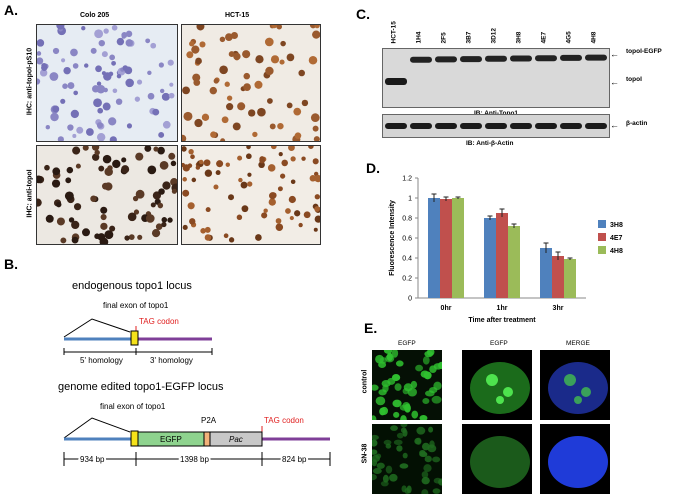  What do you see at coordinates (500, 388) in the screenshot?
I see `cell-nucleus` at bounding box center [500, 388].